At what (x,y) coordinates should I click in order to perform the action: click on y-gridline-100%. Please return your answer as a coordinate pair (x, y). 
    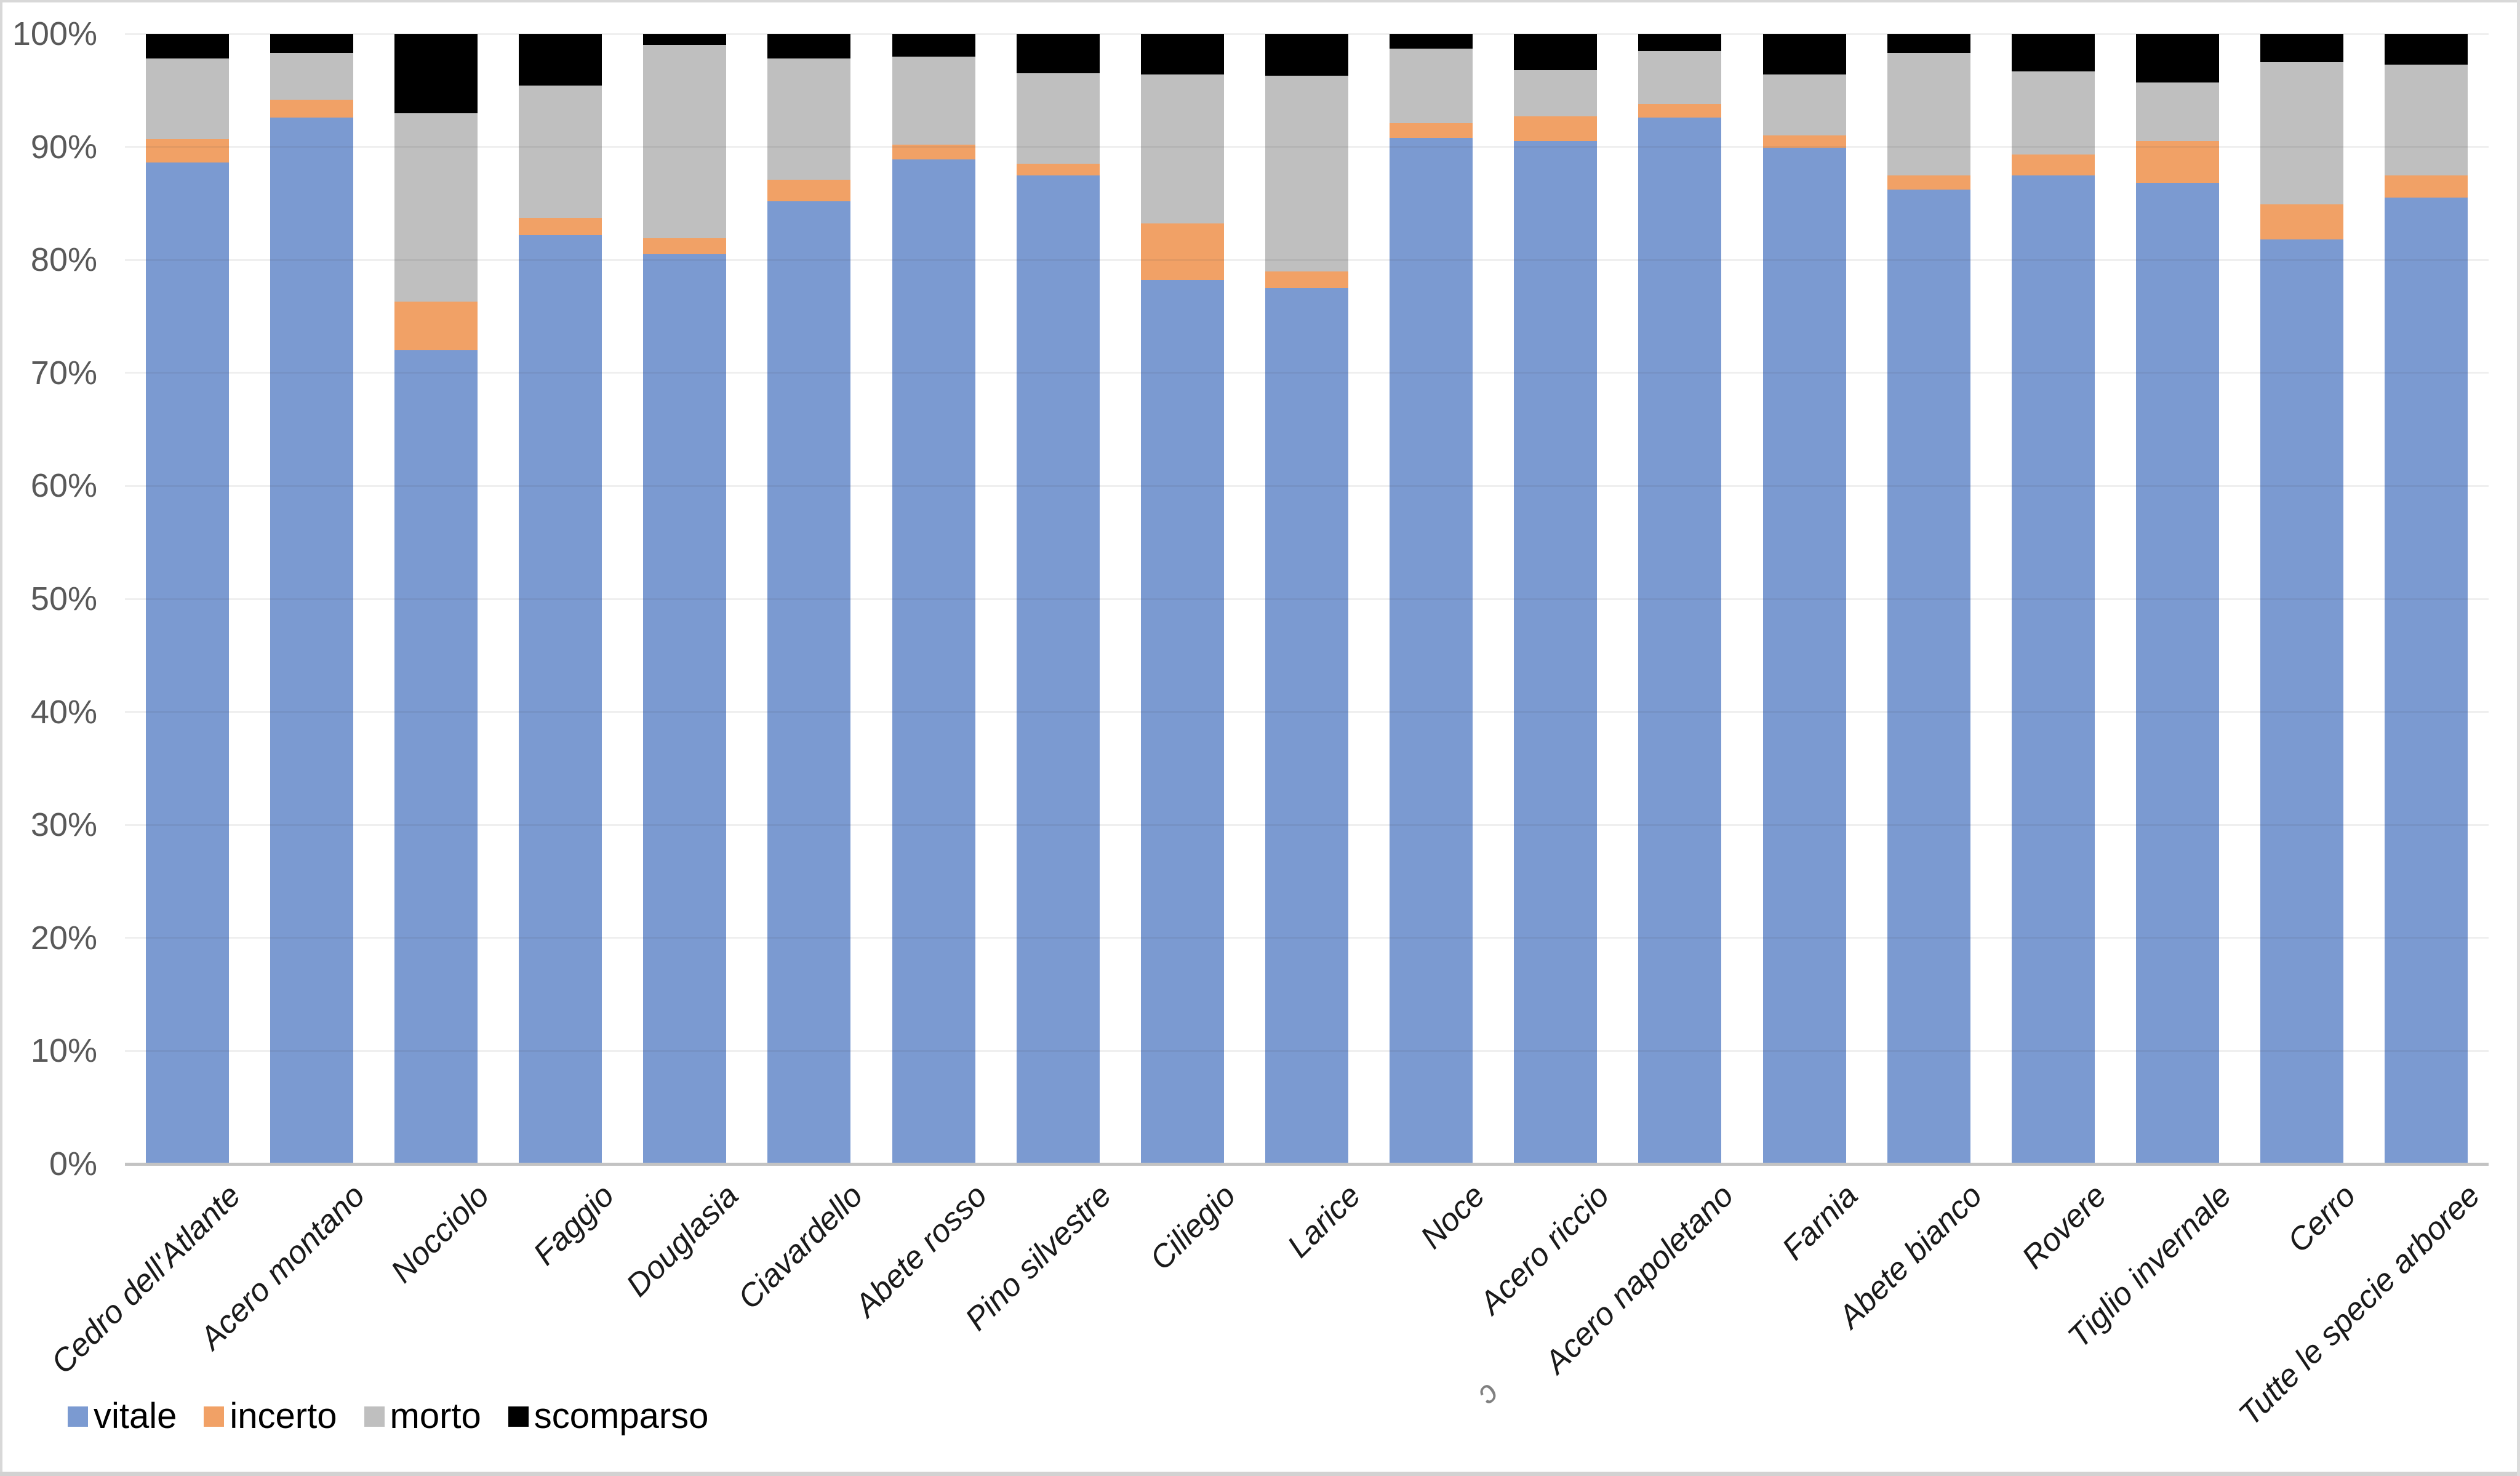
    Looking at the image, I should click on (1307, 34).